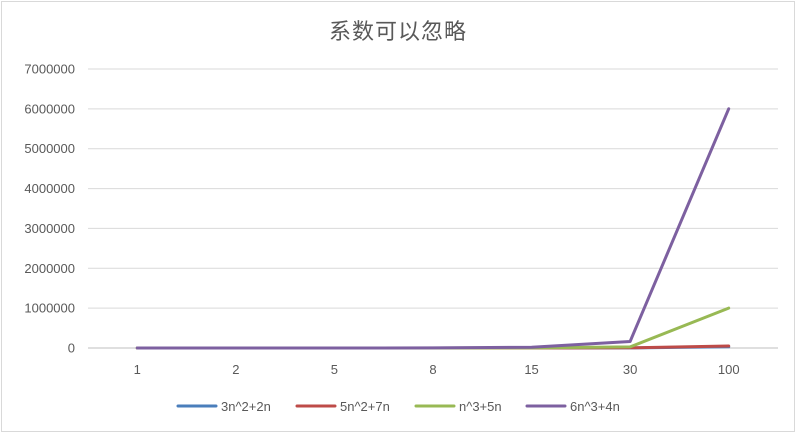 The image size is (796, 433). I want to click on y-tick-label: 3000000, so click(49, 228).